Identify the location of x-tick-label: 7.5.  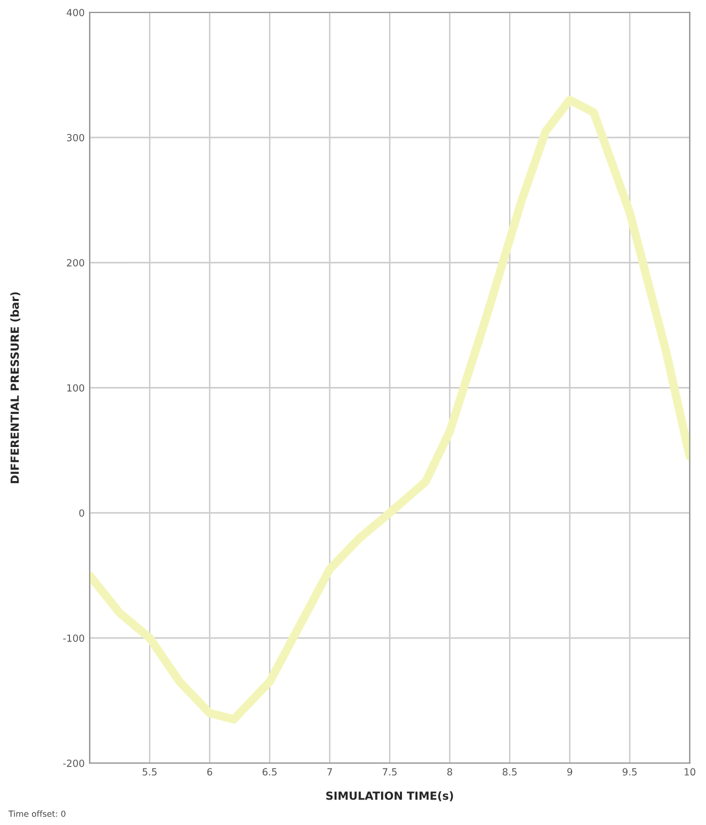
(389, 772).